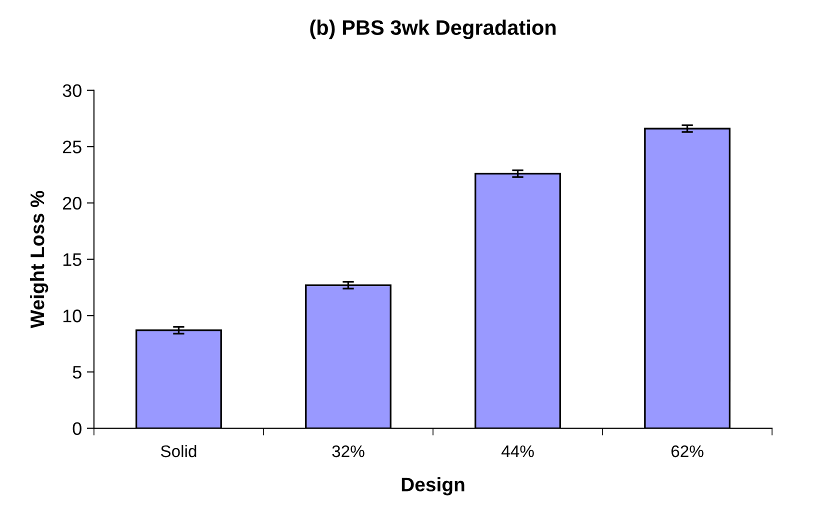  What do you see at coordinates (517, 451) in the screenshot?
I see `x-tick-label: 44%` at bounding box center [517, 451].